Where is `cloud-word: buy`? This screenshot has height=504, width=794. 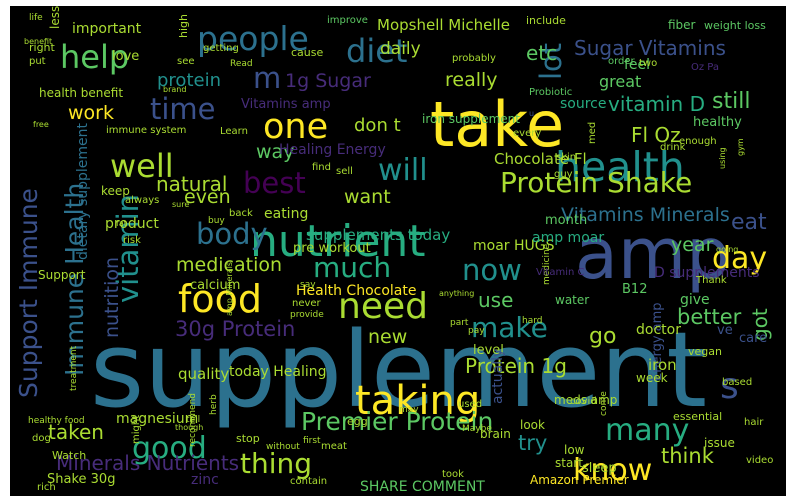 cloud-word: buy is located at coordinates (216, 221).